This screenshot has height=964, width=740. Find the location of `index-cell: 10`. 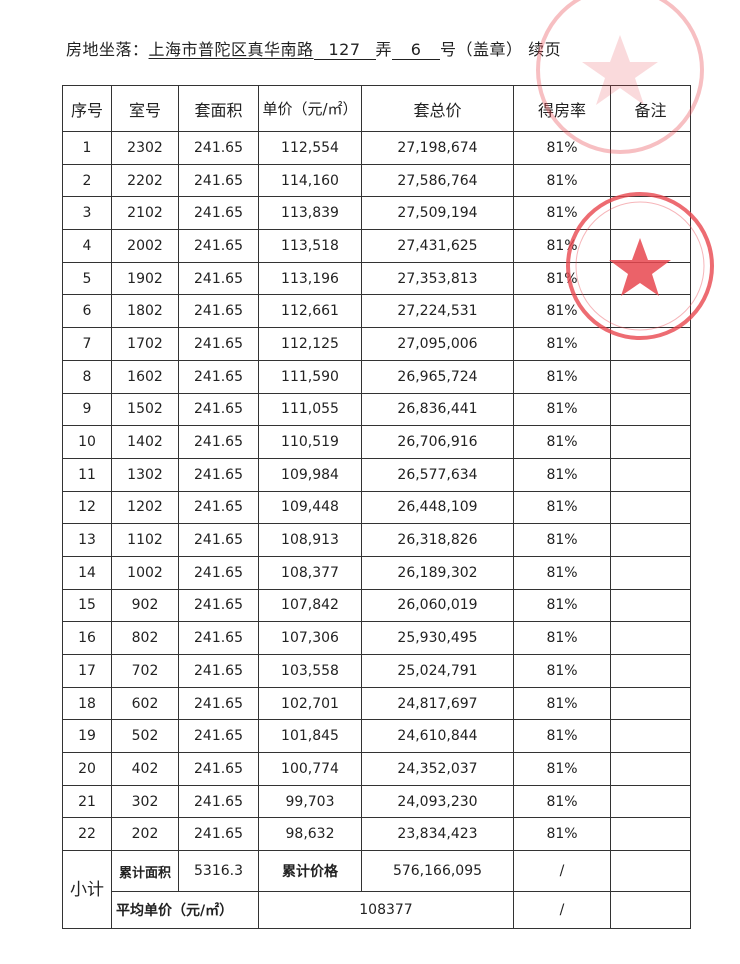

index-cell: 10 is located at coordinates (87, 442).